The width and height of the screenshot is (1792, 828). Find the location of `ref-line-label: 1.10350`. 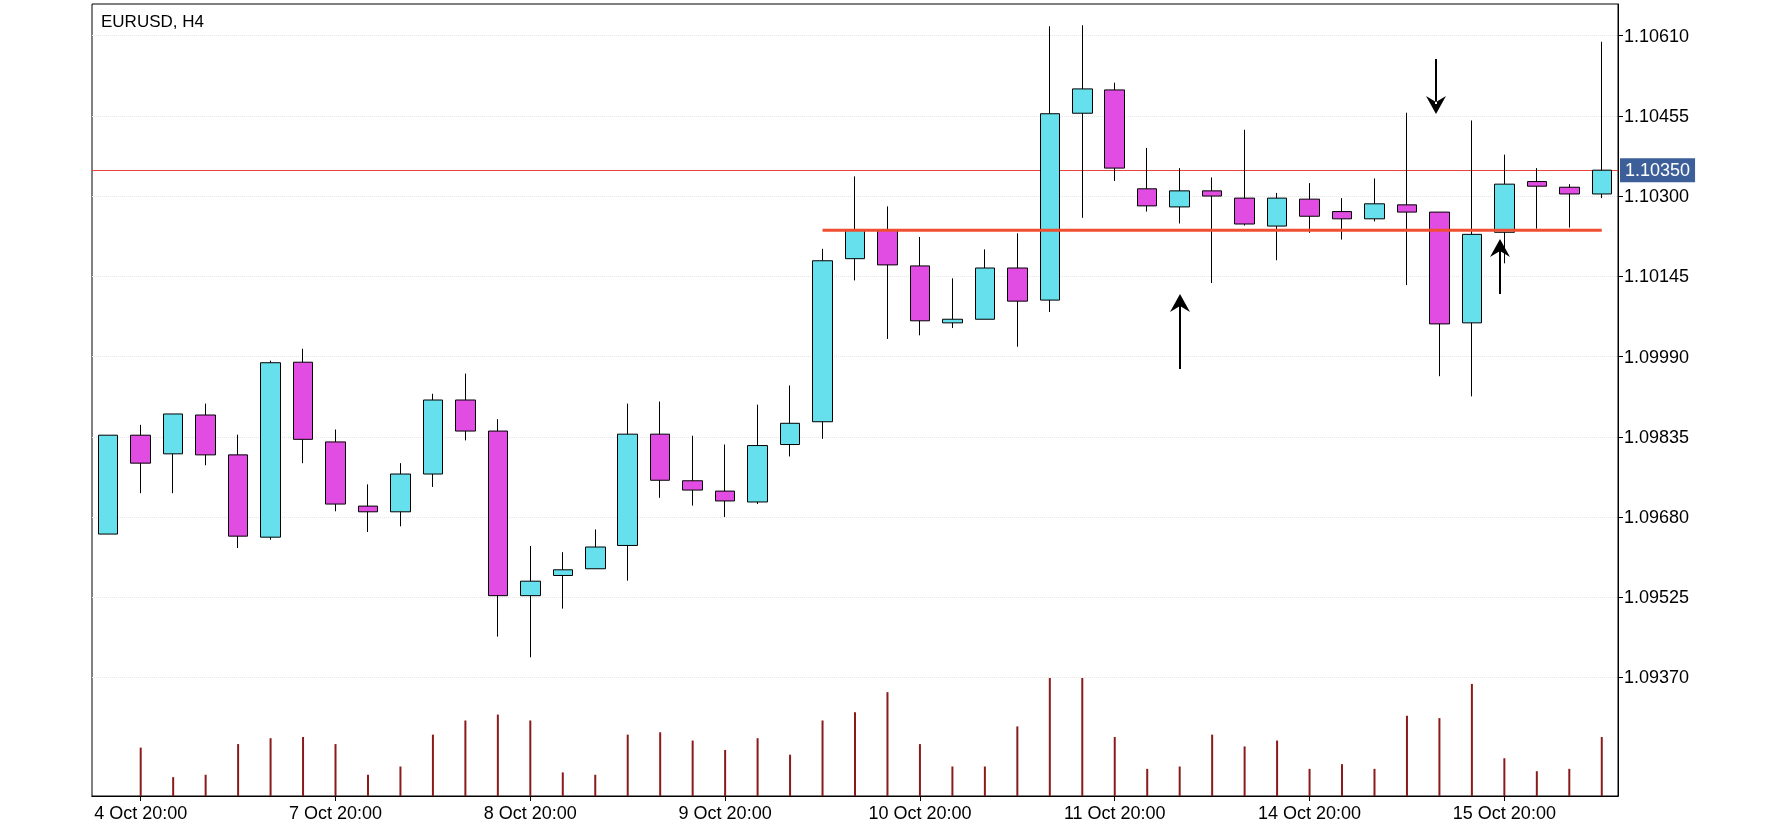

ref-line-label: 1.10350 is located at coordinates (1658, 170).